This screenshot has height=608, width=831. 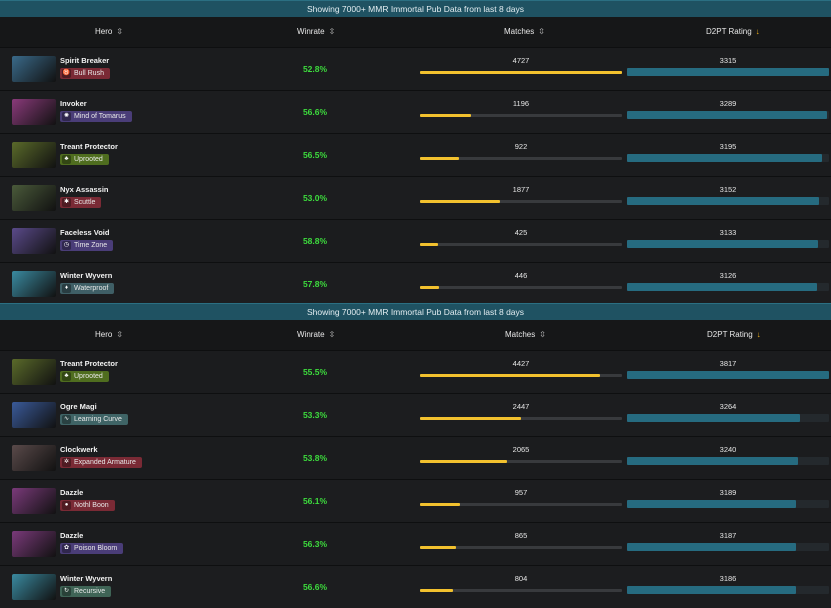 I want to click on hero-header-label: Hero, so click(x=104, y=31).